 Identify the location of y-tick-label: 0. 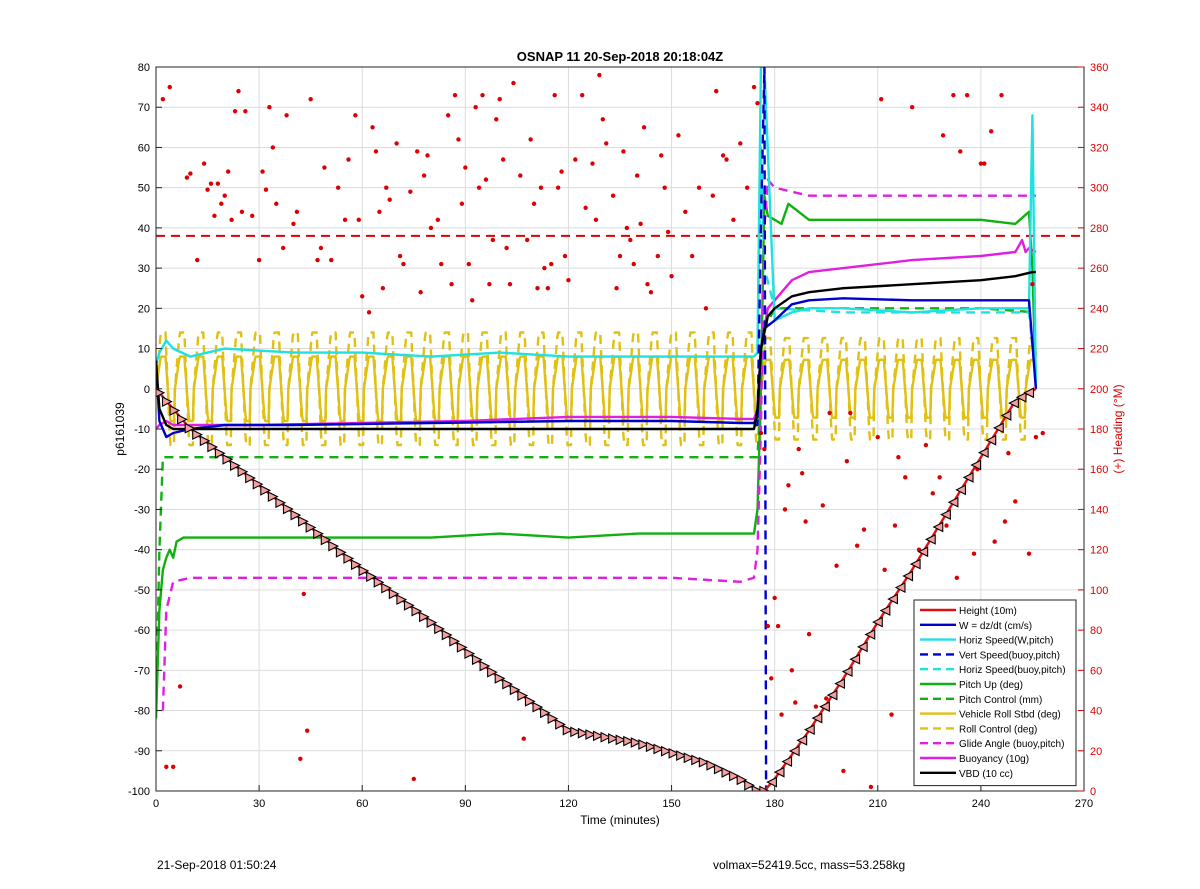
(147, 390).